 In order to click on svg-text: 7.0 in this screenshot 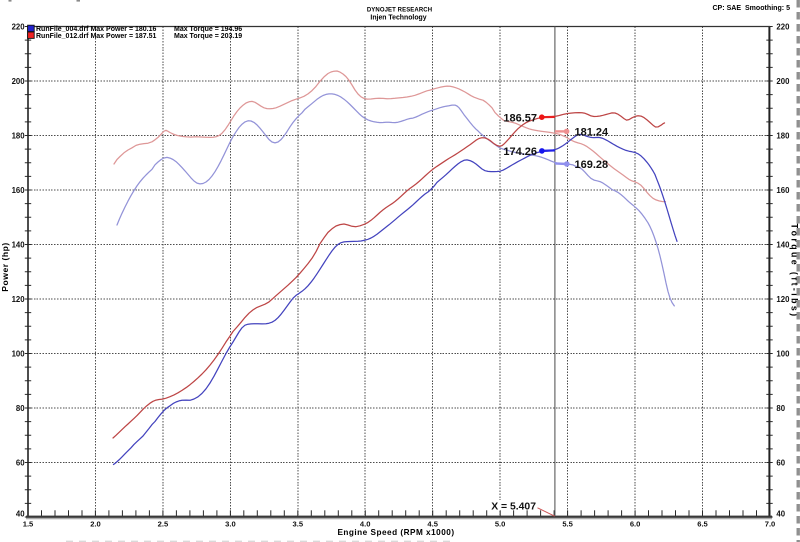, I will do `click(770, 523)`.